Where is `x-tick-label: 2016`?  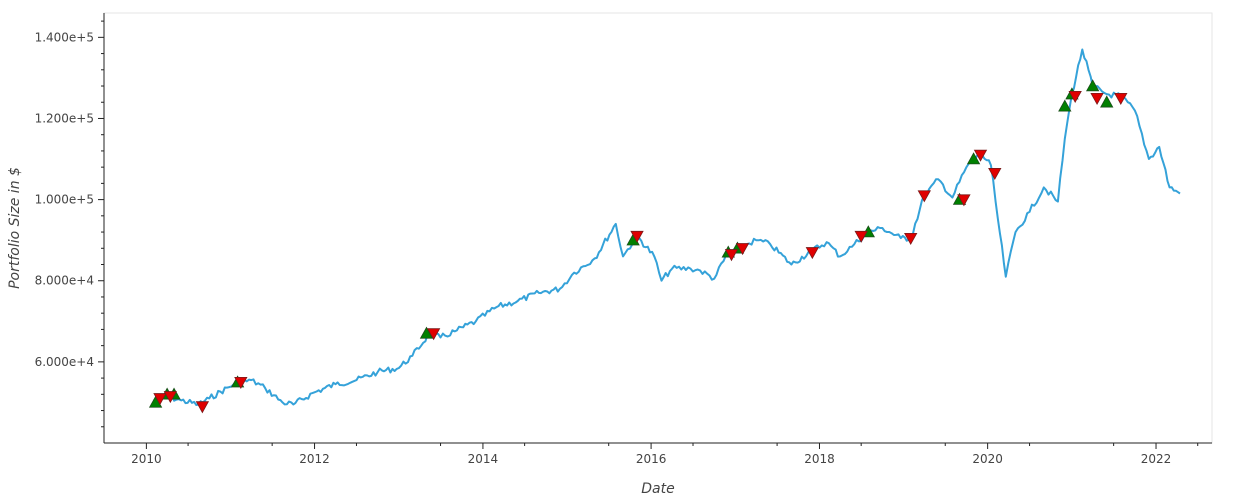
x-tick-label: 2016 is located at coordinates (651, 459).